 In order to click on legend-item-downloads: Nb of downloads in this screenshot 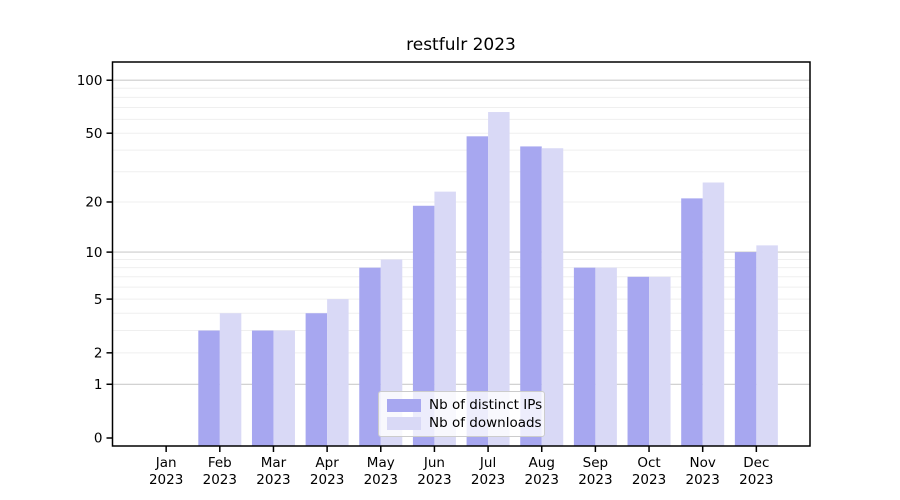, I will do `click(464, 423)`.